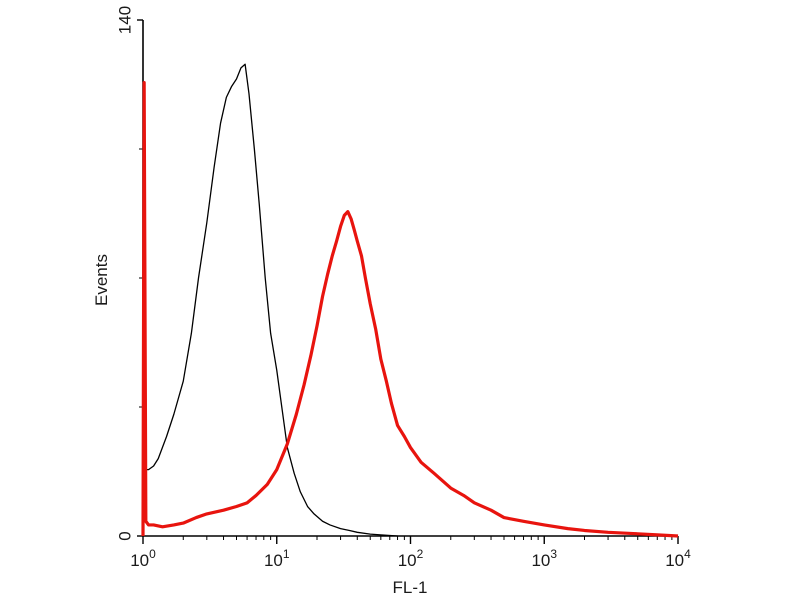  What do you see at coordinates (544, 558) in the screenshot?
I see `x-tick-label: 10³` at bounding box center [544, 558].